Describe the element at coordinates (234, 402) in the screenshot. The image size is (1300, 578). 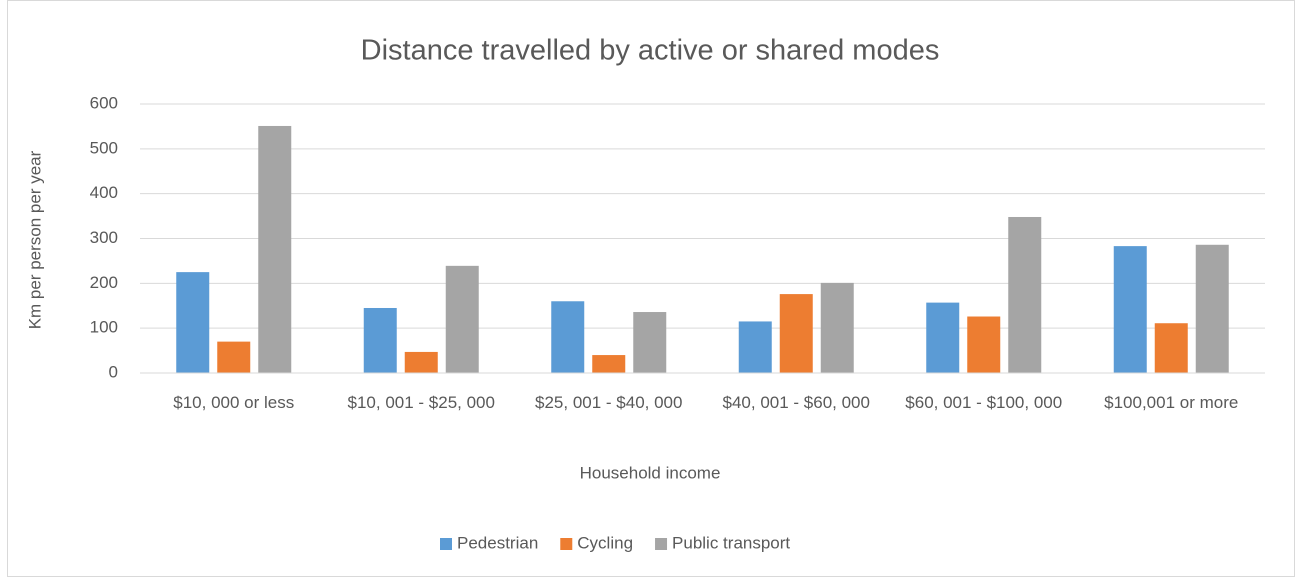
I see `x-tick-label: $10, 000 or less` at that location.